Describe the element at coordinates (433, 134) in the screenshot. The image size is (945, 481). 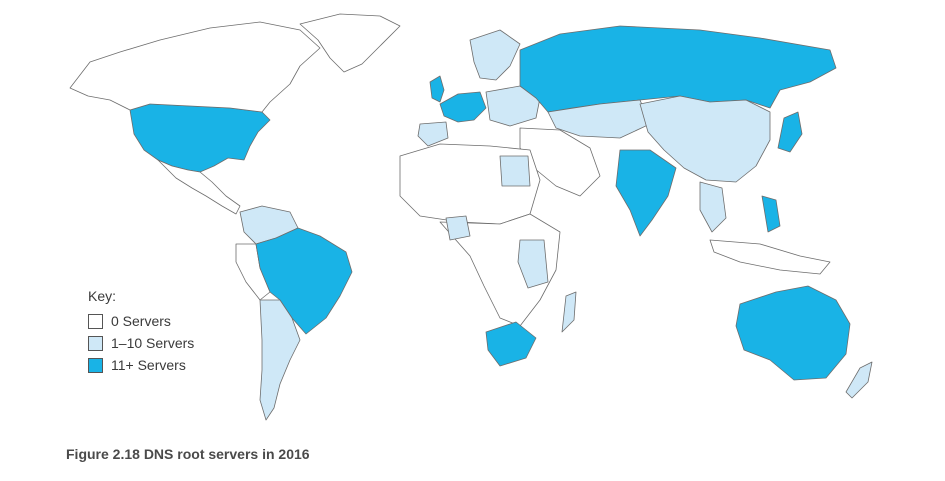
I see `country-spain` at that location.